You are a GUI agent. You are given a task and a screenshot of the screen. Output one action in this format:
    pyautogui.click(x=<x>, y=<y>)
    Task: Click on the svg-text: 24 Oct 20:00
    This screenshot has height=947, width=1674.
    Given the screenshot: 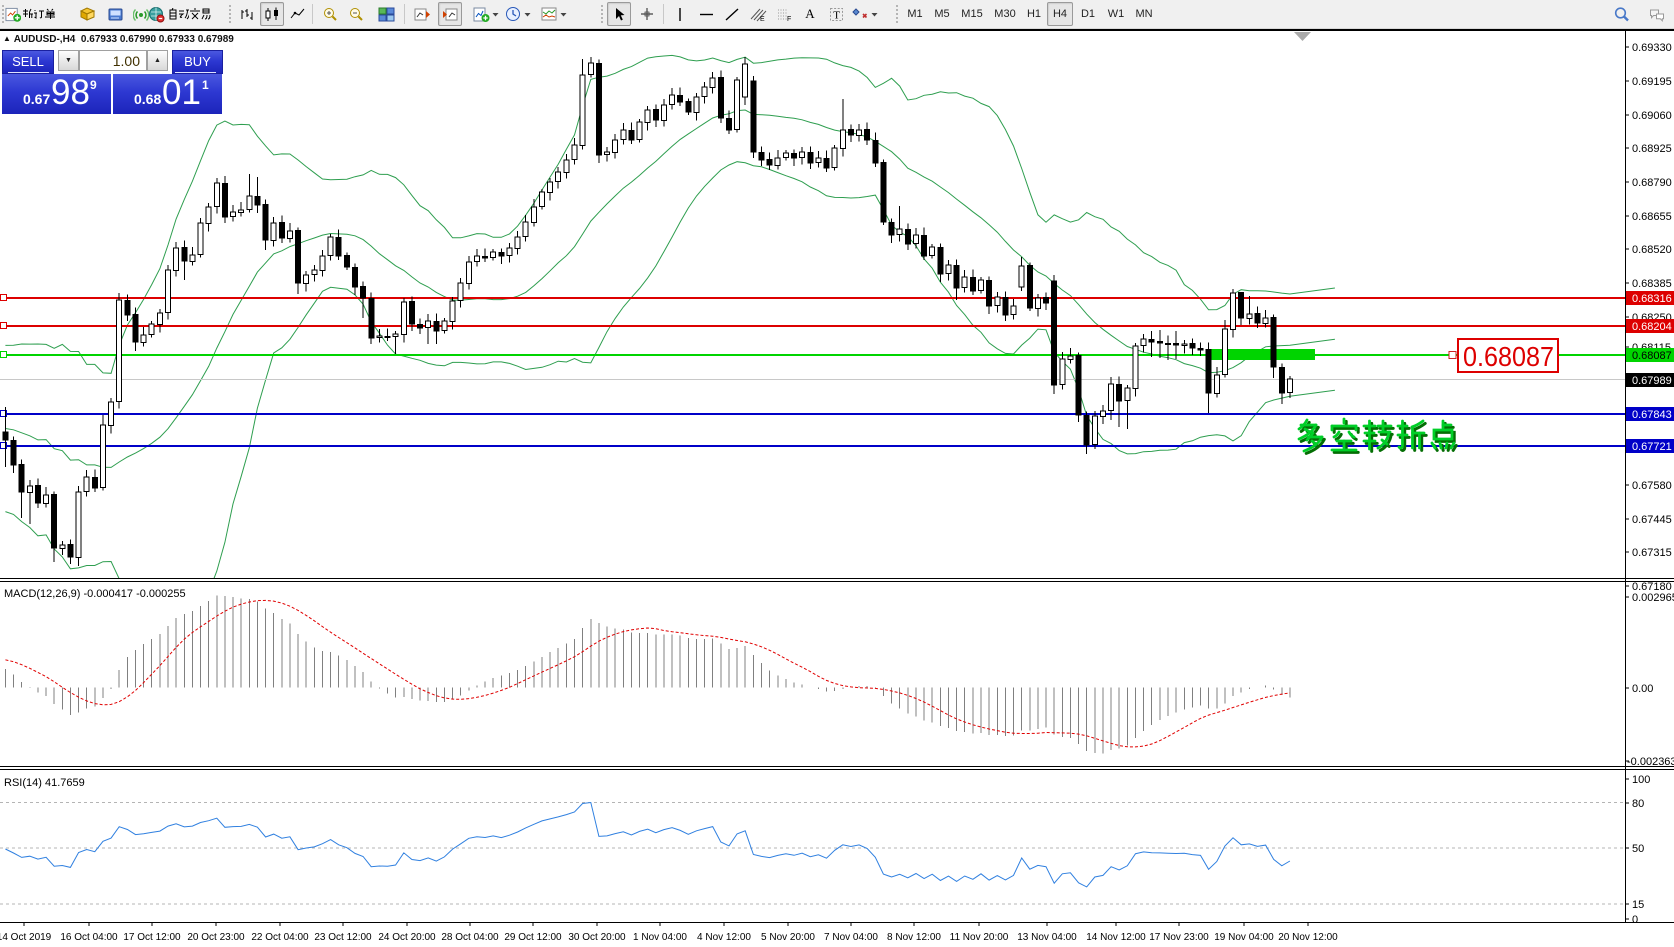 What is the action you would take?
    pyautogui.click(x=407, y=937)
    